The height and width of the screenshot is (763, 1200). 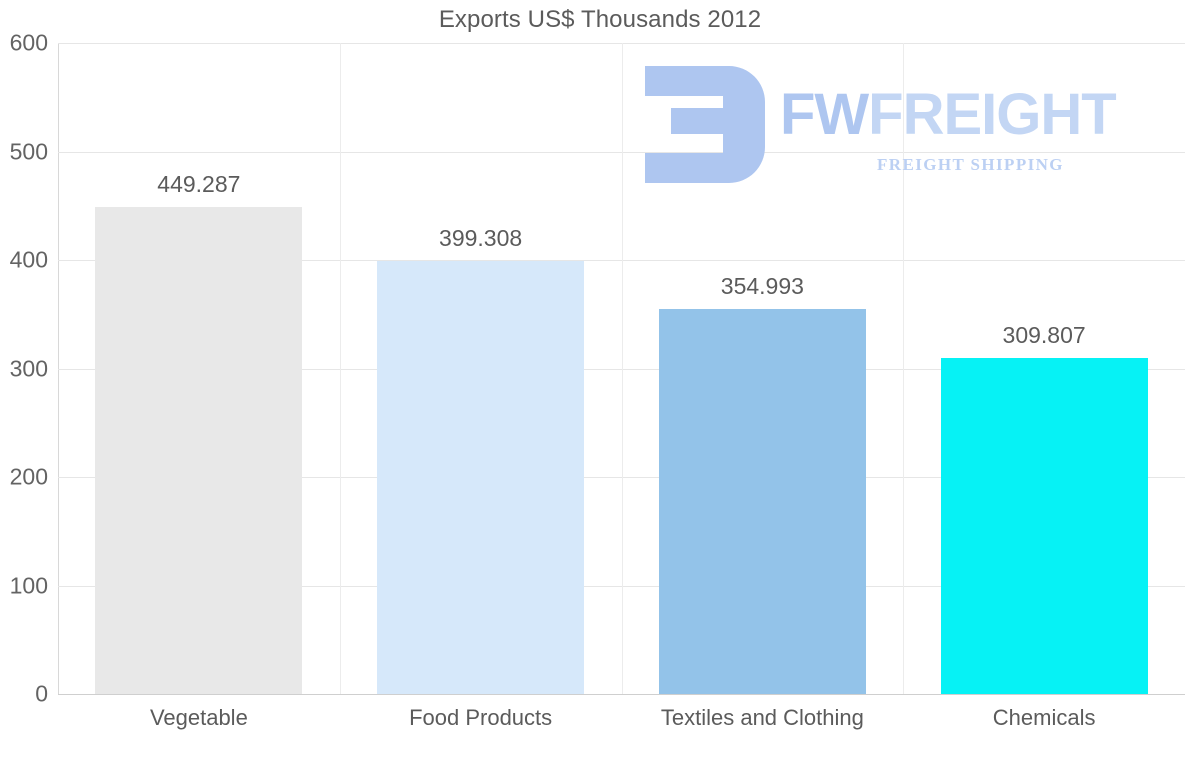 I want to click on x-tick-label: Chemicals, so click(x=1044, y=717).